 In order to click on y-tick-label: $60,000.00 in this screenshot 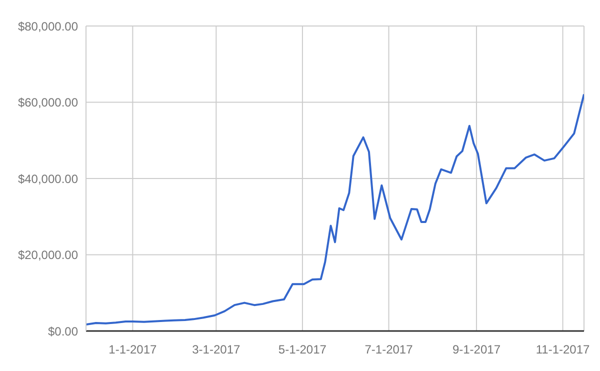, I will do `click(48, 103)`.